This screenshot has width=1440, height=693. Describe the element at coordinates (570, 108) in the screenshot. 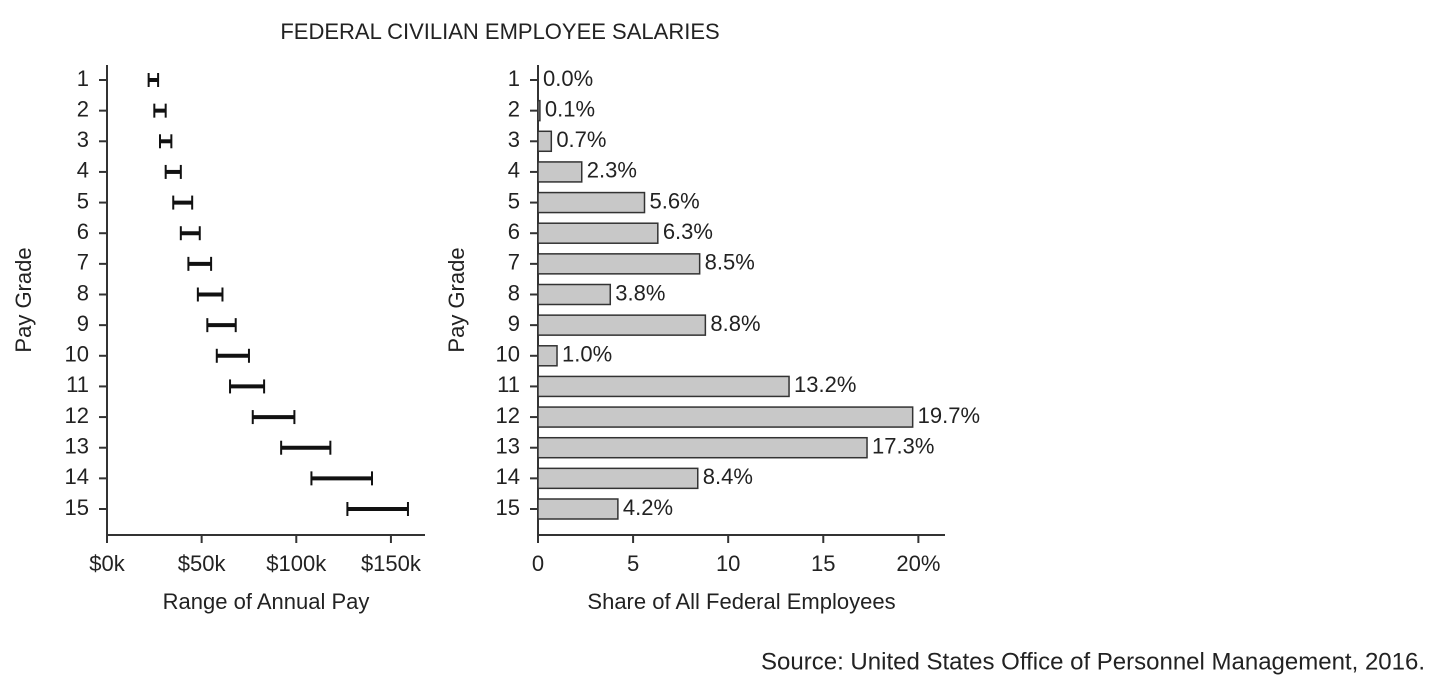

I see `data-label: 0.1%` at that location.